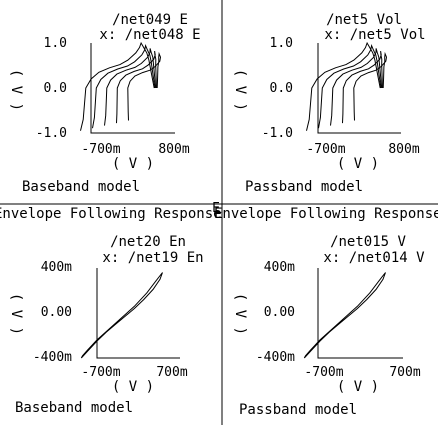 This screenshot has width=438, height=425. What do you see at coordinates (150, 20) in the screenshot?
I see `plot-title: /net049 E` at bounding box center [150, 20].